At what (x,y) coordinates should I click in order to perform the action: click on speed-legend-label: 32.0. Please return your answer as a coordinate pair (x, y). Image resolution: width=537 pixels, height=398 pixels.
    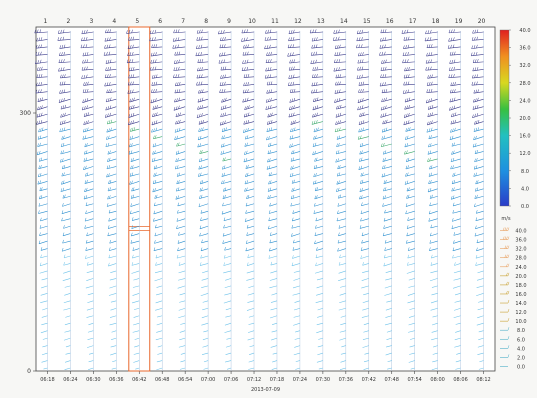
    Looking at the image, I should click on (520, 250).